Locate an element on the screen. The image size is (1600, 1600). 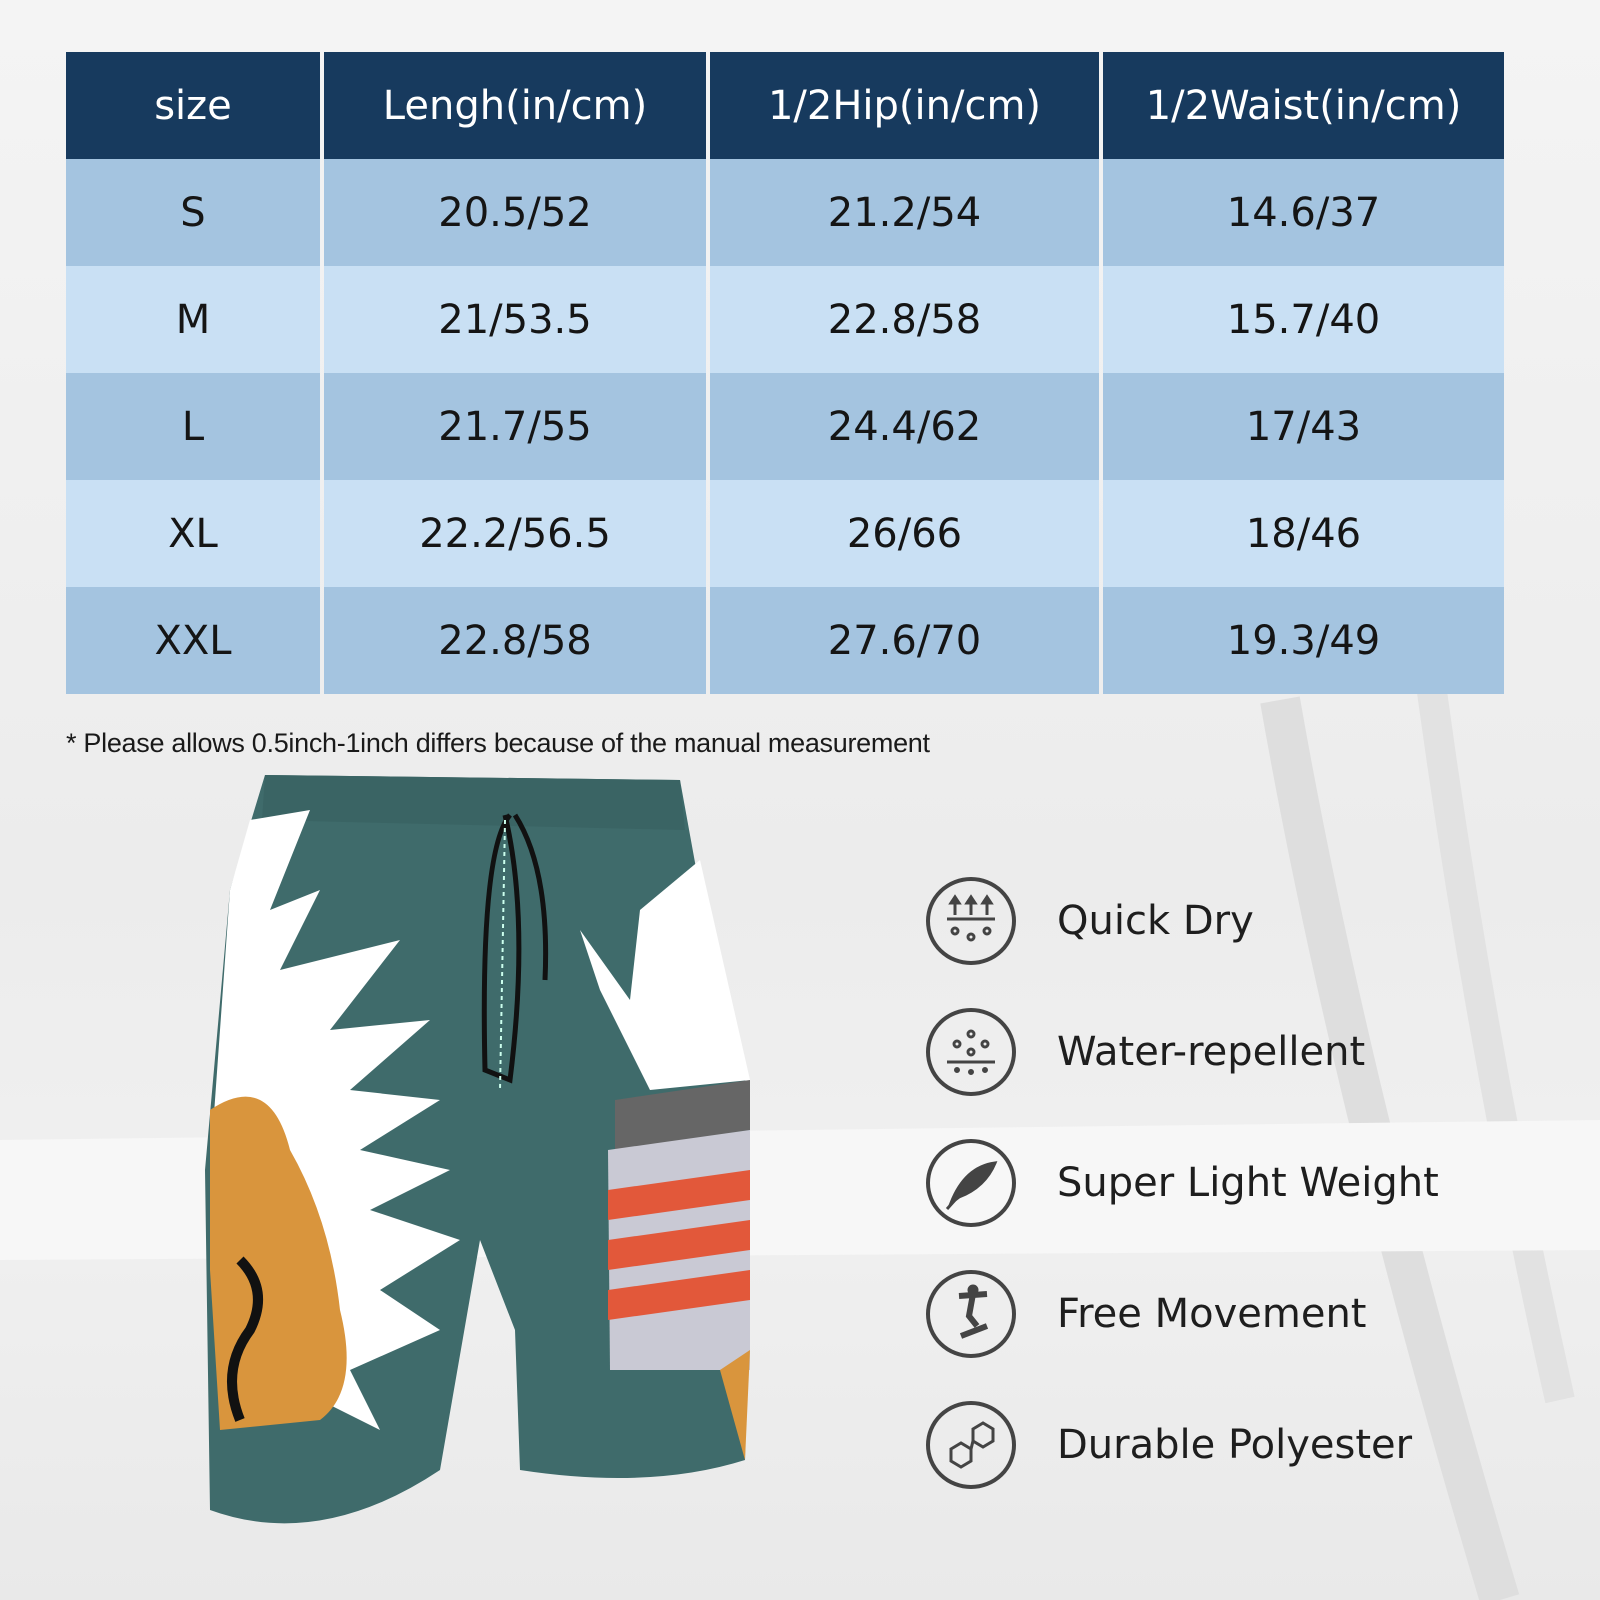
feather-icon is located at coordinates (971, 1183).